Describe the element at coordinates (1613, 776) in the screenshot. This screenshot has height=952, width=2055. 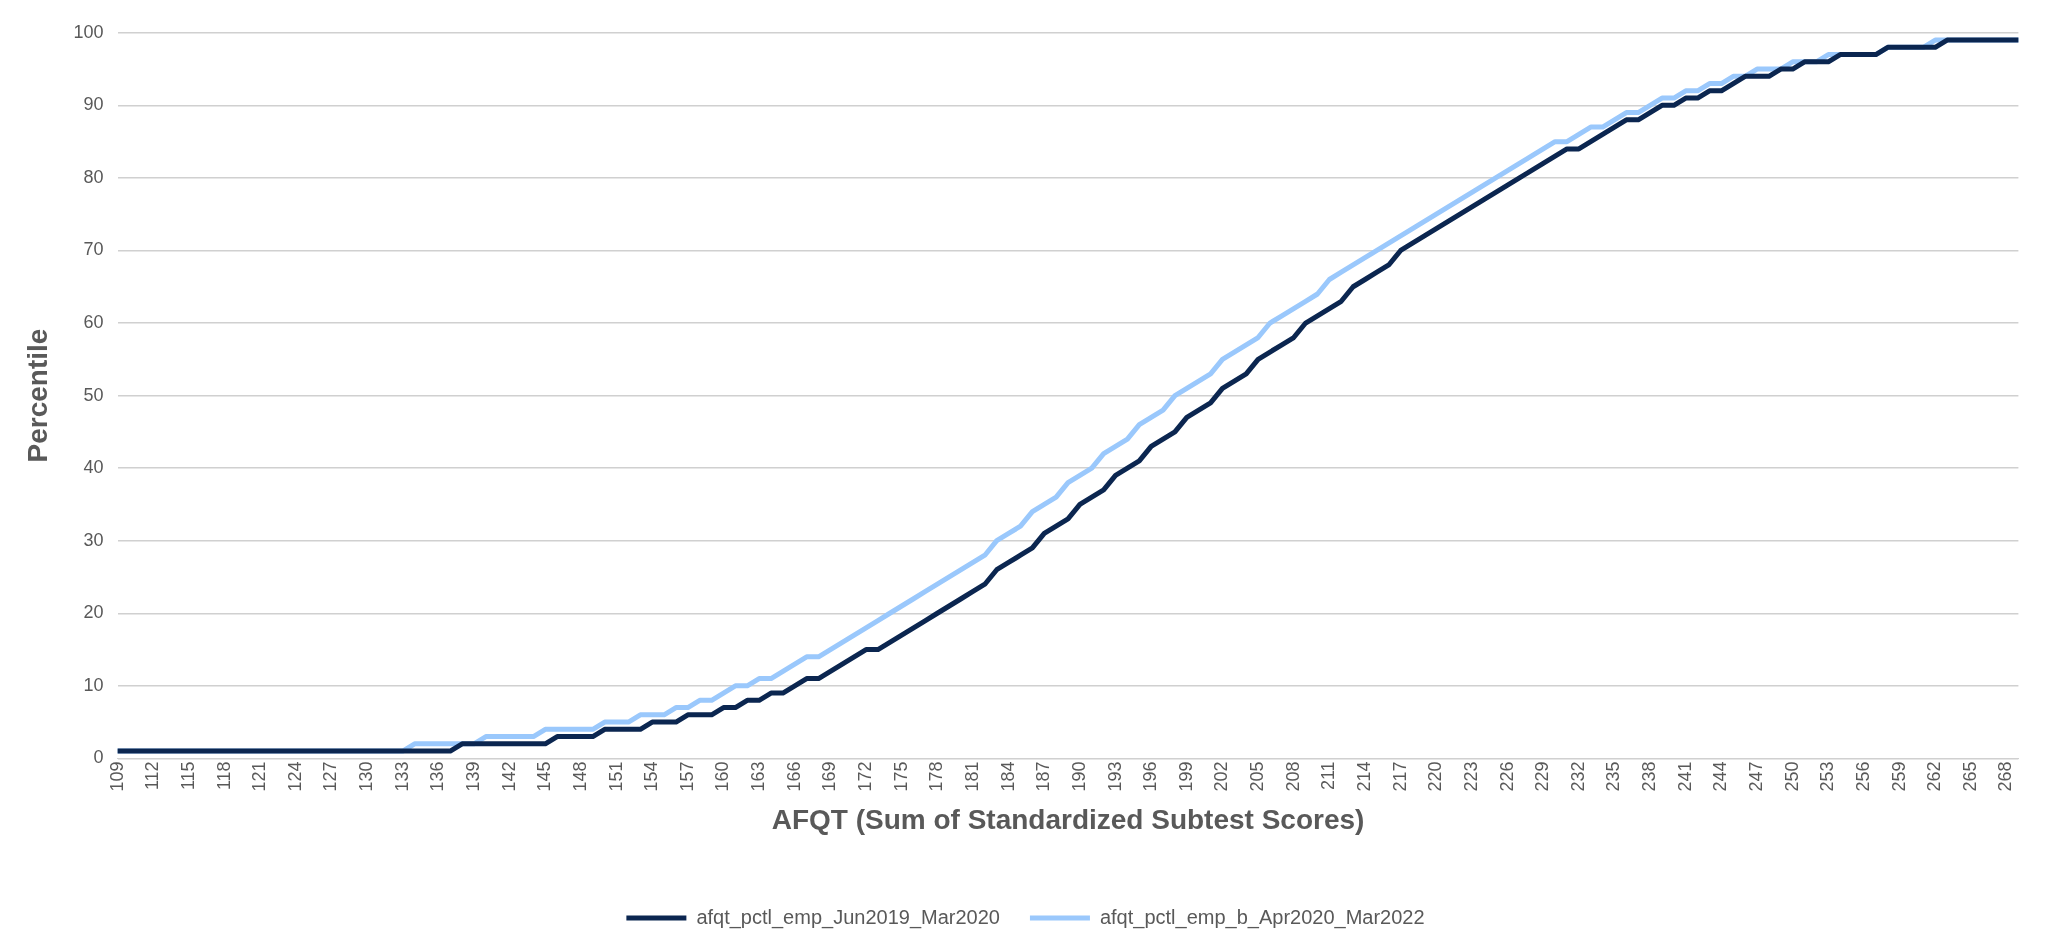
I see `x-tick-label: 235` at that location.